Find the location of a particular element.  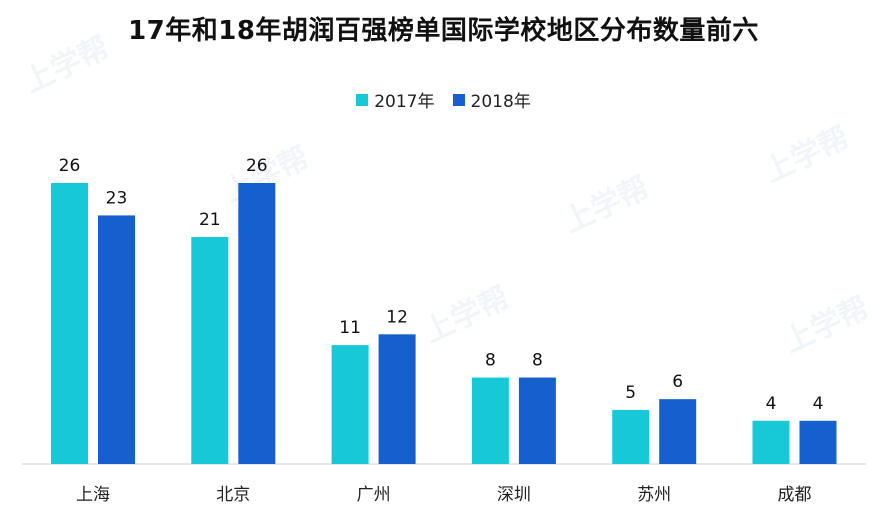

legend-item-2017: 2017年 is located at coordinates (395, 99).